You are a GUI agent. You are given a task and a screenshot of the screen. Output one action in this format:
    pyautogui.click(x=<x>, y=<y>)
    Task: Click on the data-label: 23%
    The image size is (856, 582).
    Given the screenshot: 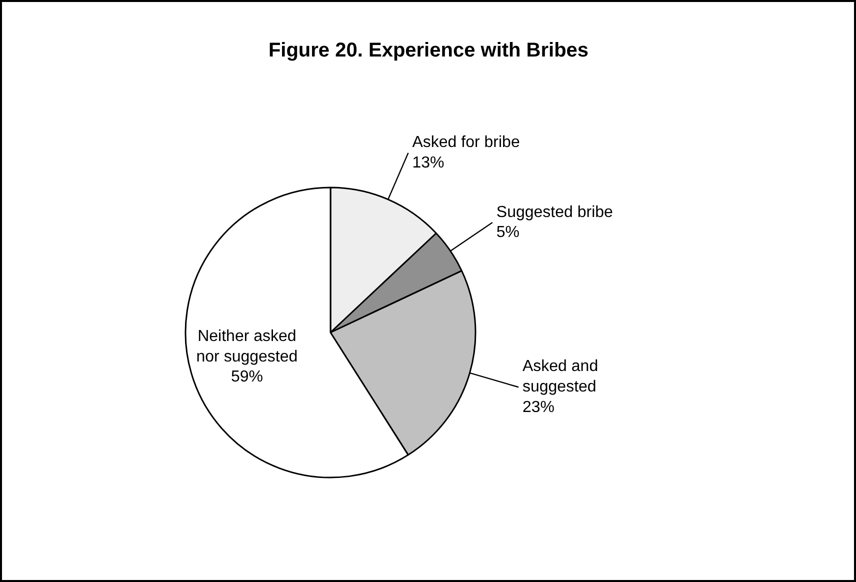 What is the action you would take?
    pyautogui.click(x=538, y=407)
    